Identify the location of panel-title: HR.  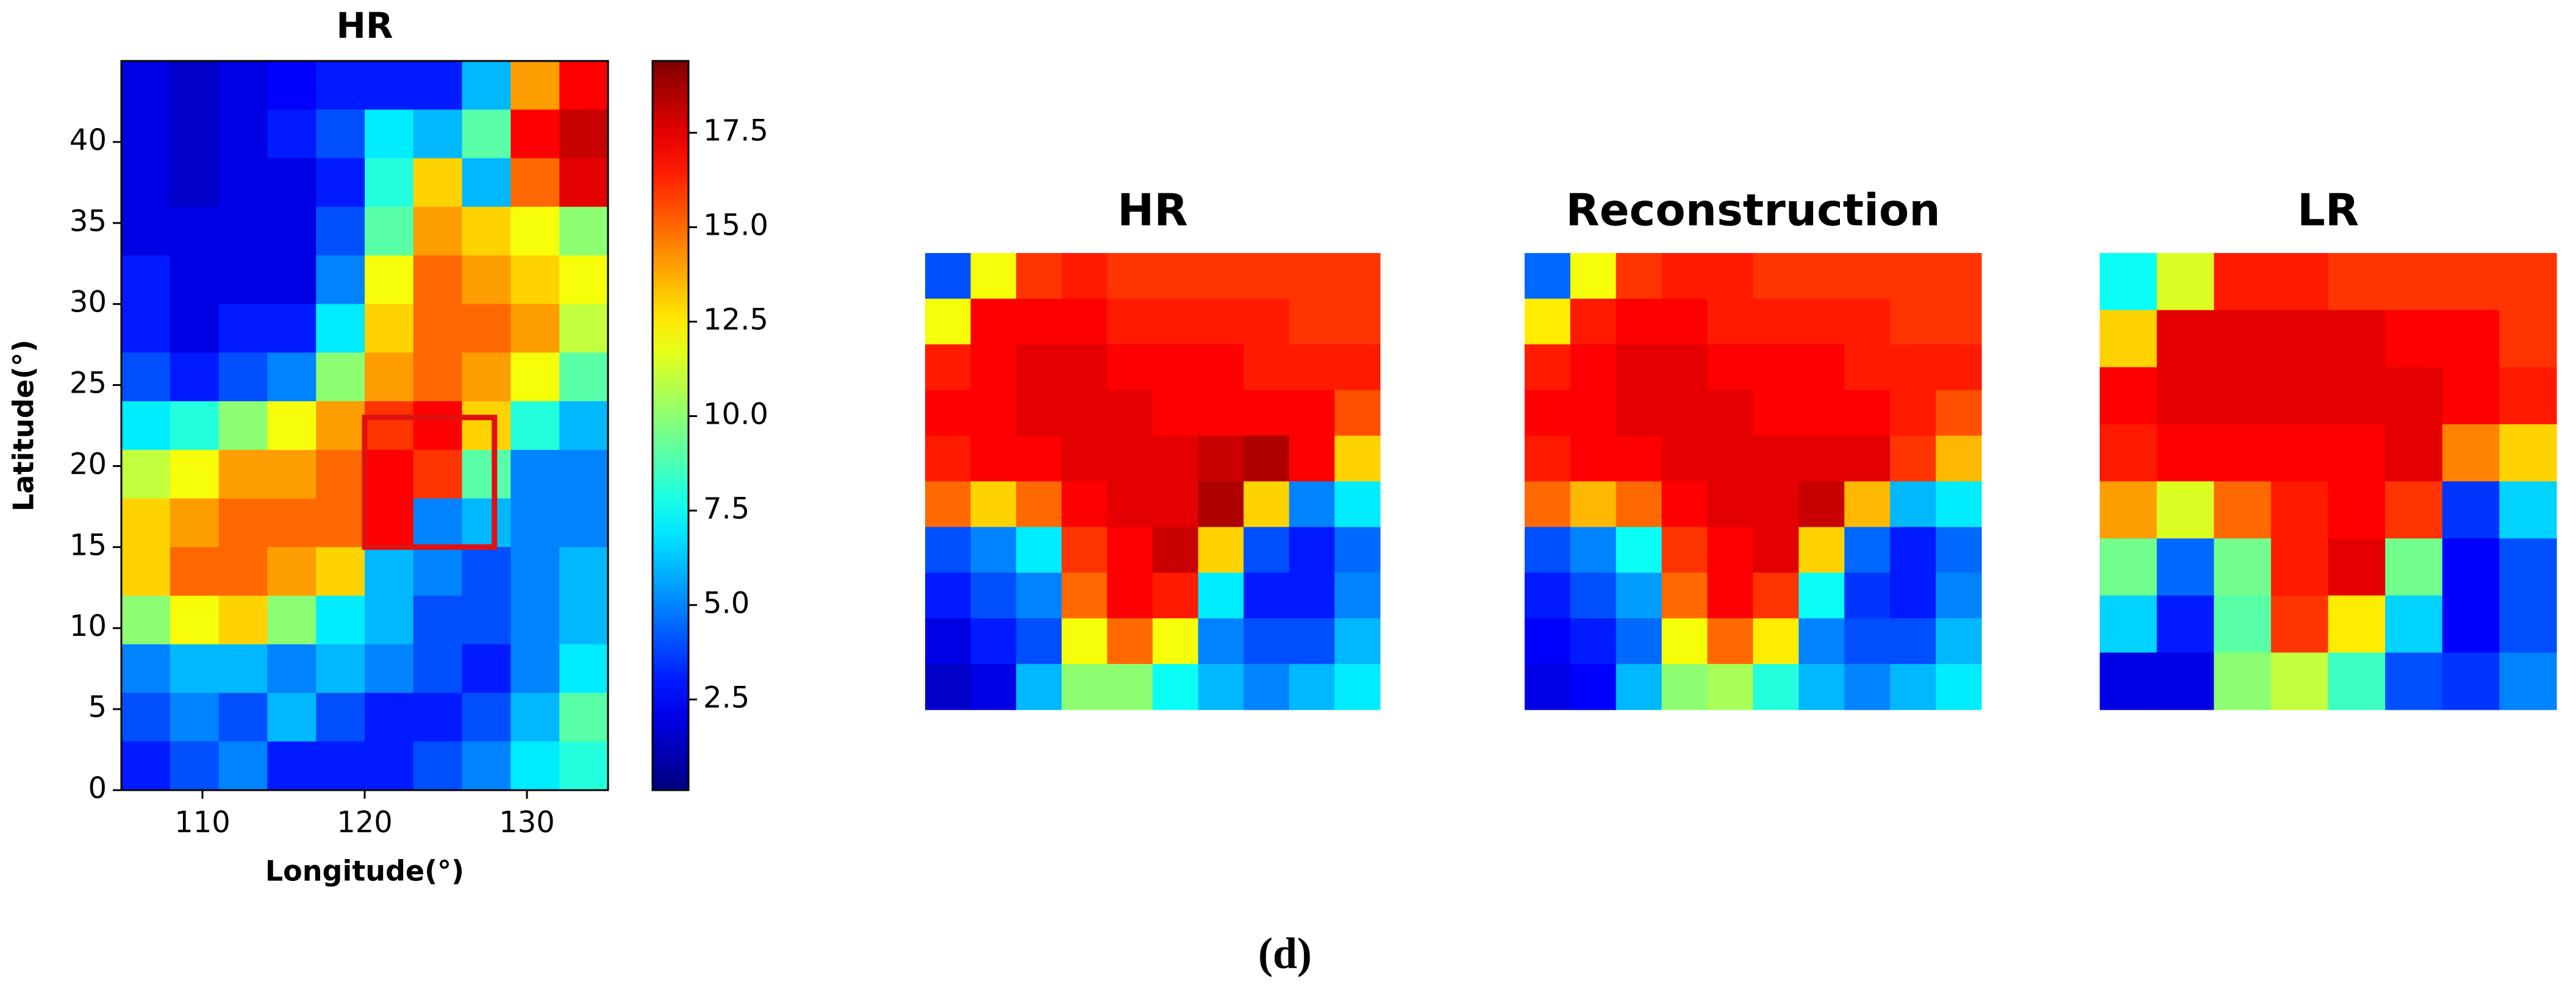
(1152, 211).